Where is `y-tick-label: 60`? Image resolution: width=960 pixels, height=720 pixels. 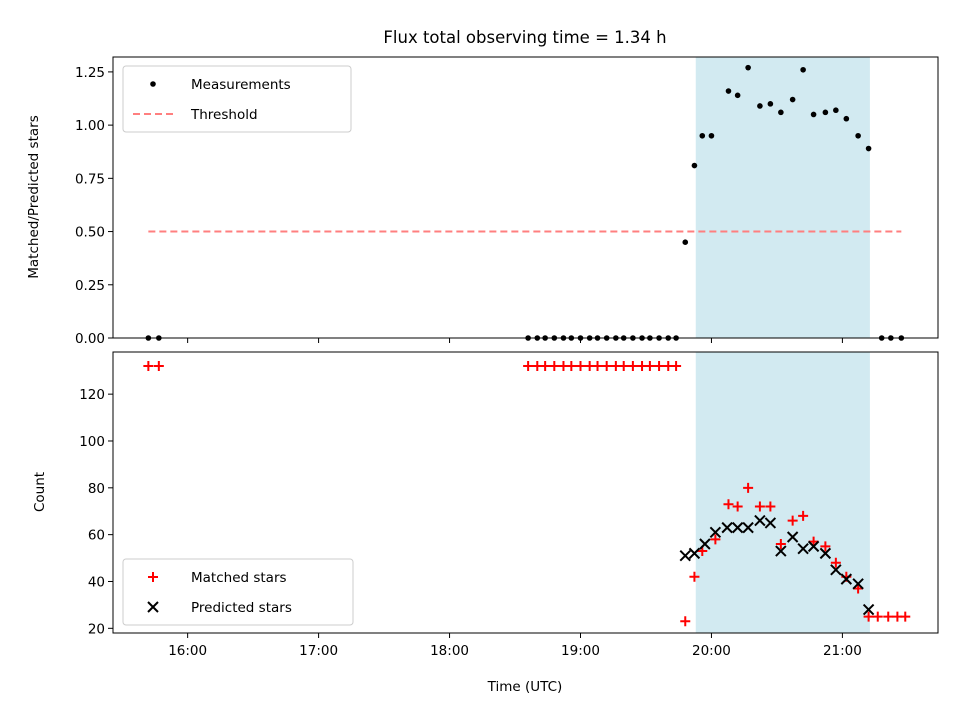
y-tick-label: 60 is located at coordinates (96, 536).